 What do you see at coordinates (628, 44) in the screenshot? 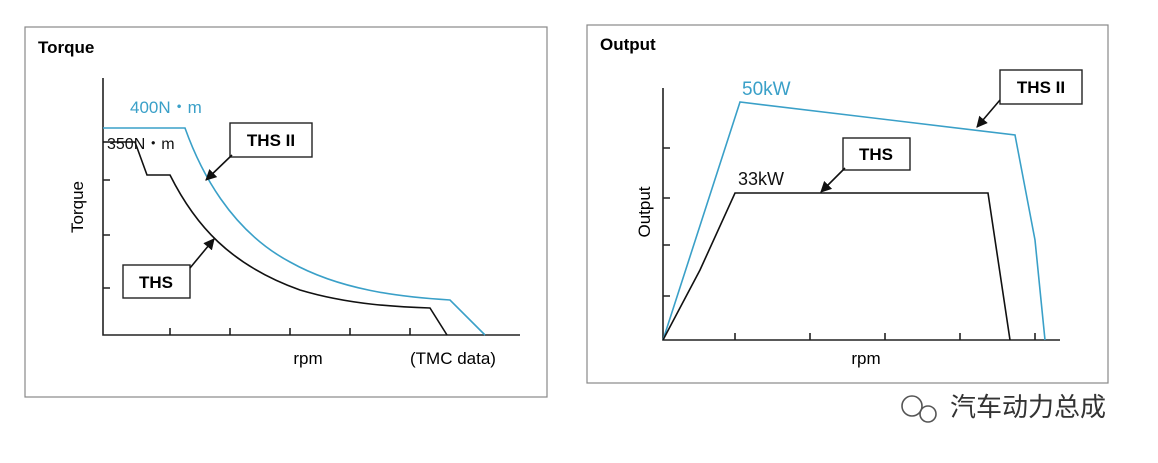
I see `panel-title: Output` at bounding box center [628, 44].